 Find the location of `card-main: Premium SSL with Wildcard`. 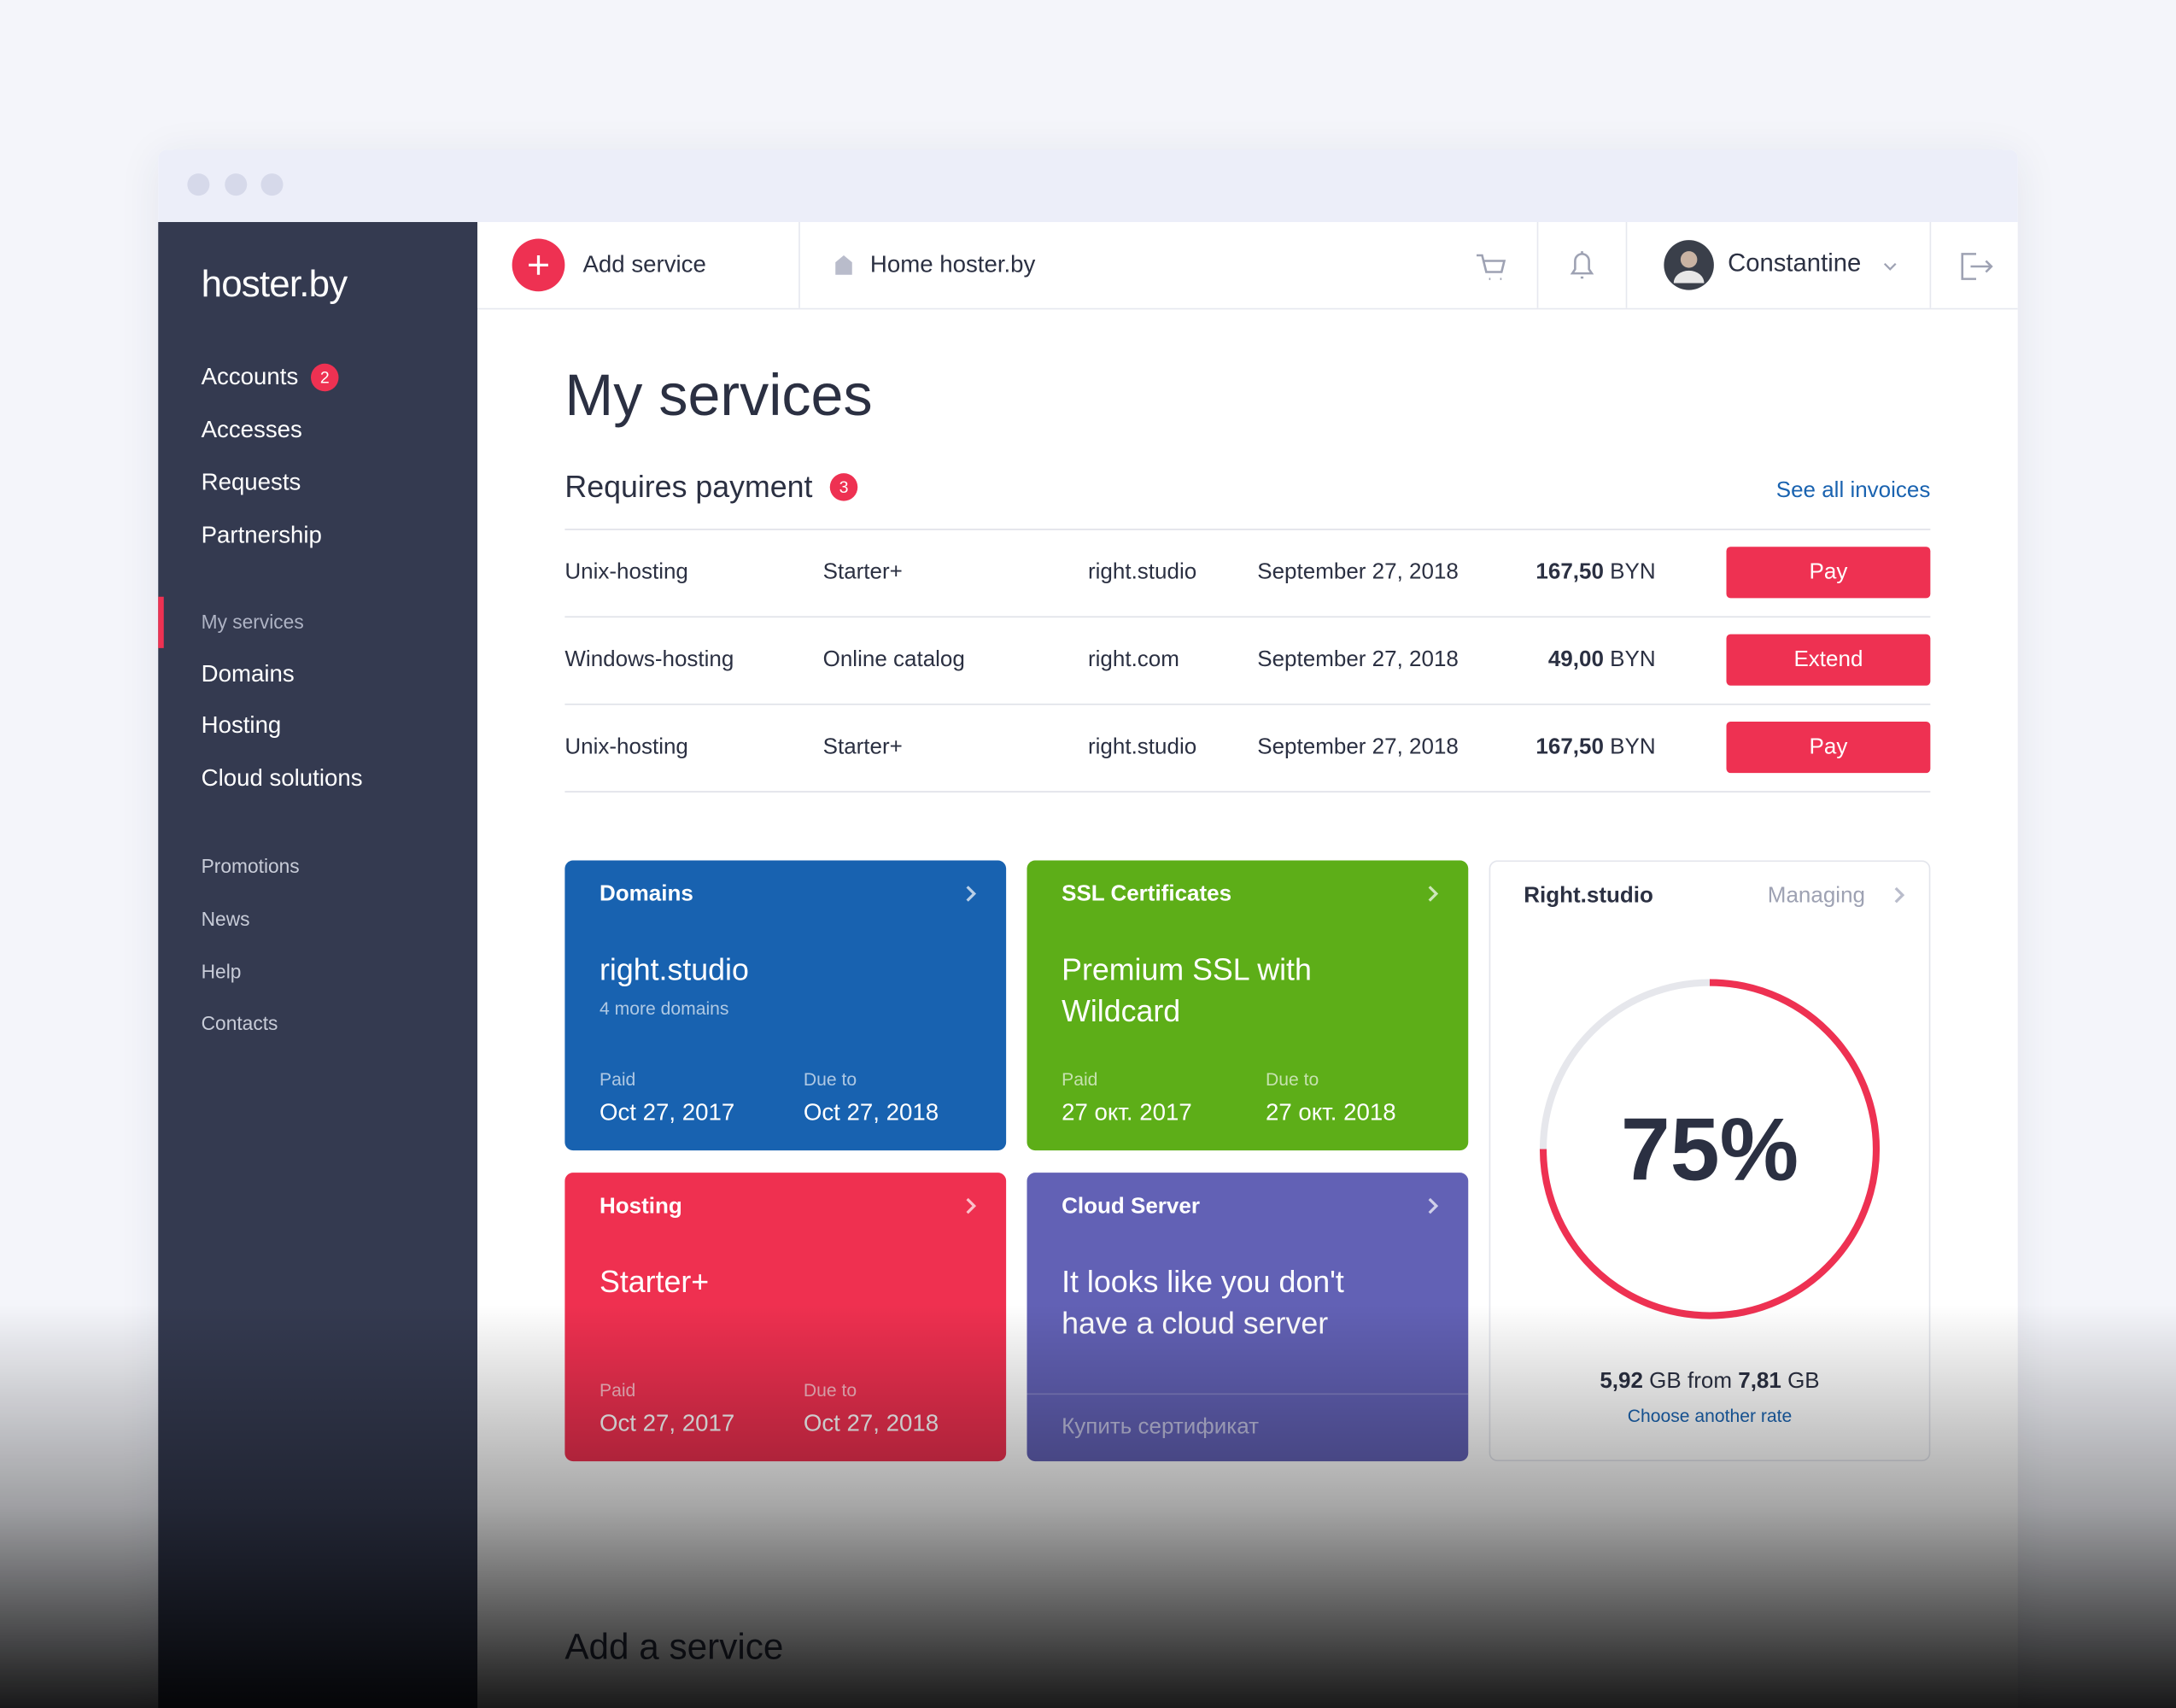

card-main: Premium SSL with Wildcard is located at coordinates (1187, 990).